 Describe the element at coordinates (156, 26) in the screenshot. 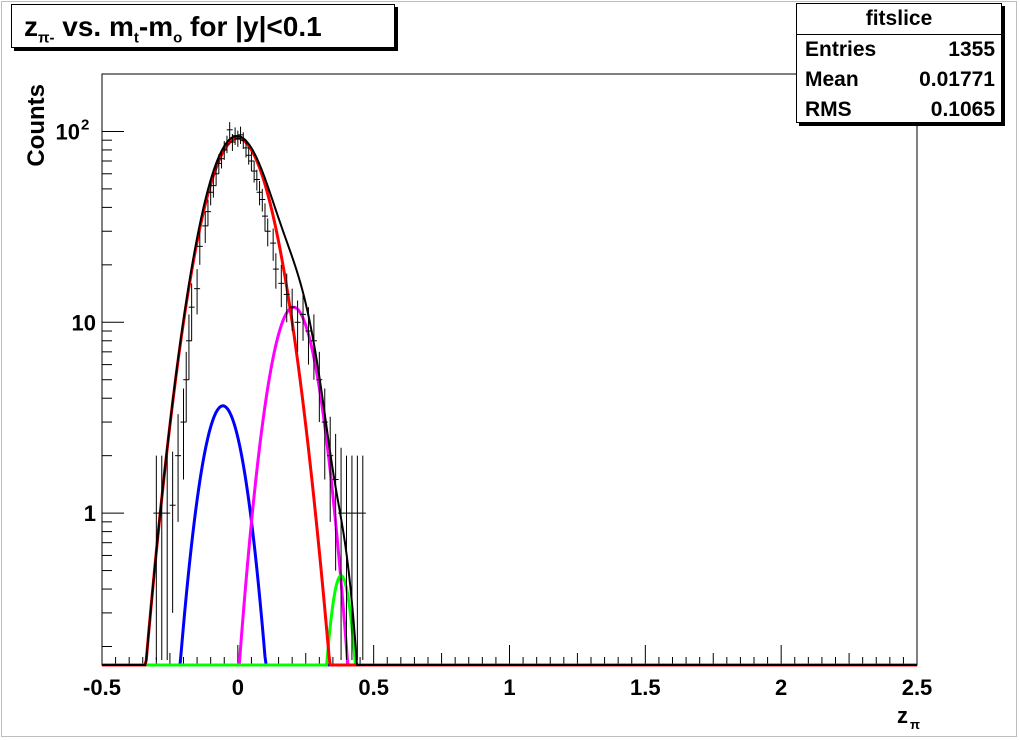

I see `title-dash: -m` at that location.